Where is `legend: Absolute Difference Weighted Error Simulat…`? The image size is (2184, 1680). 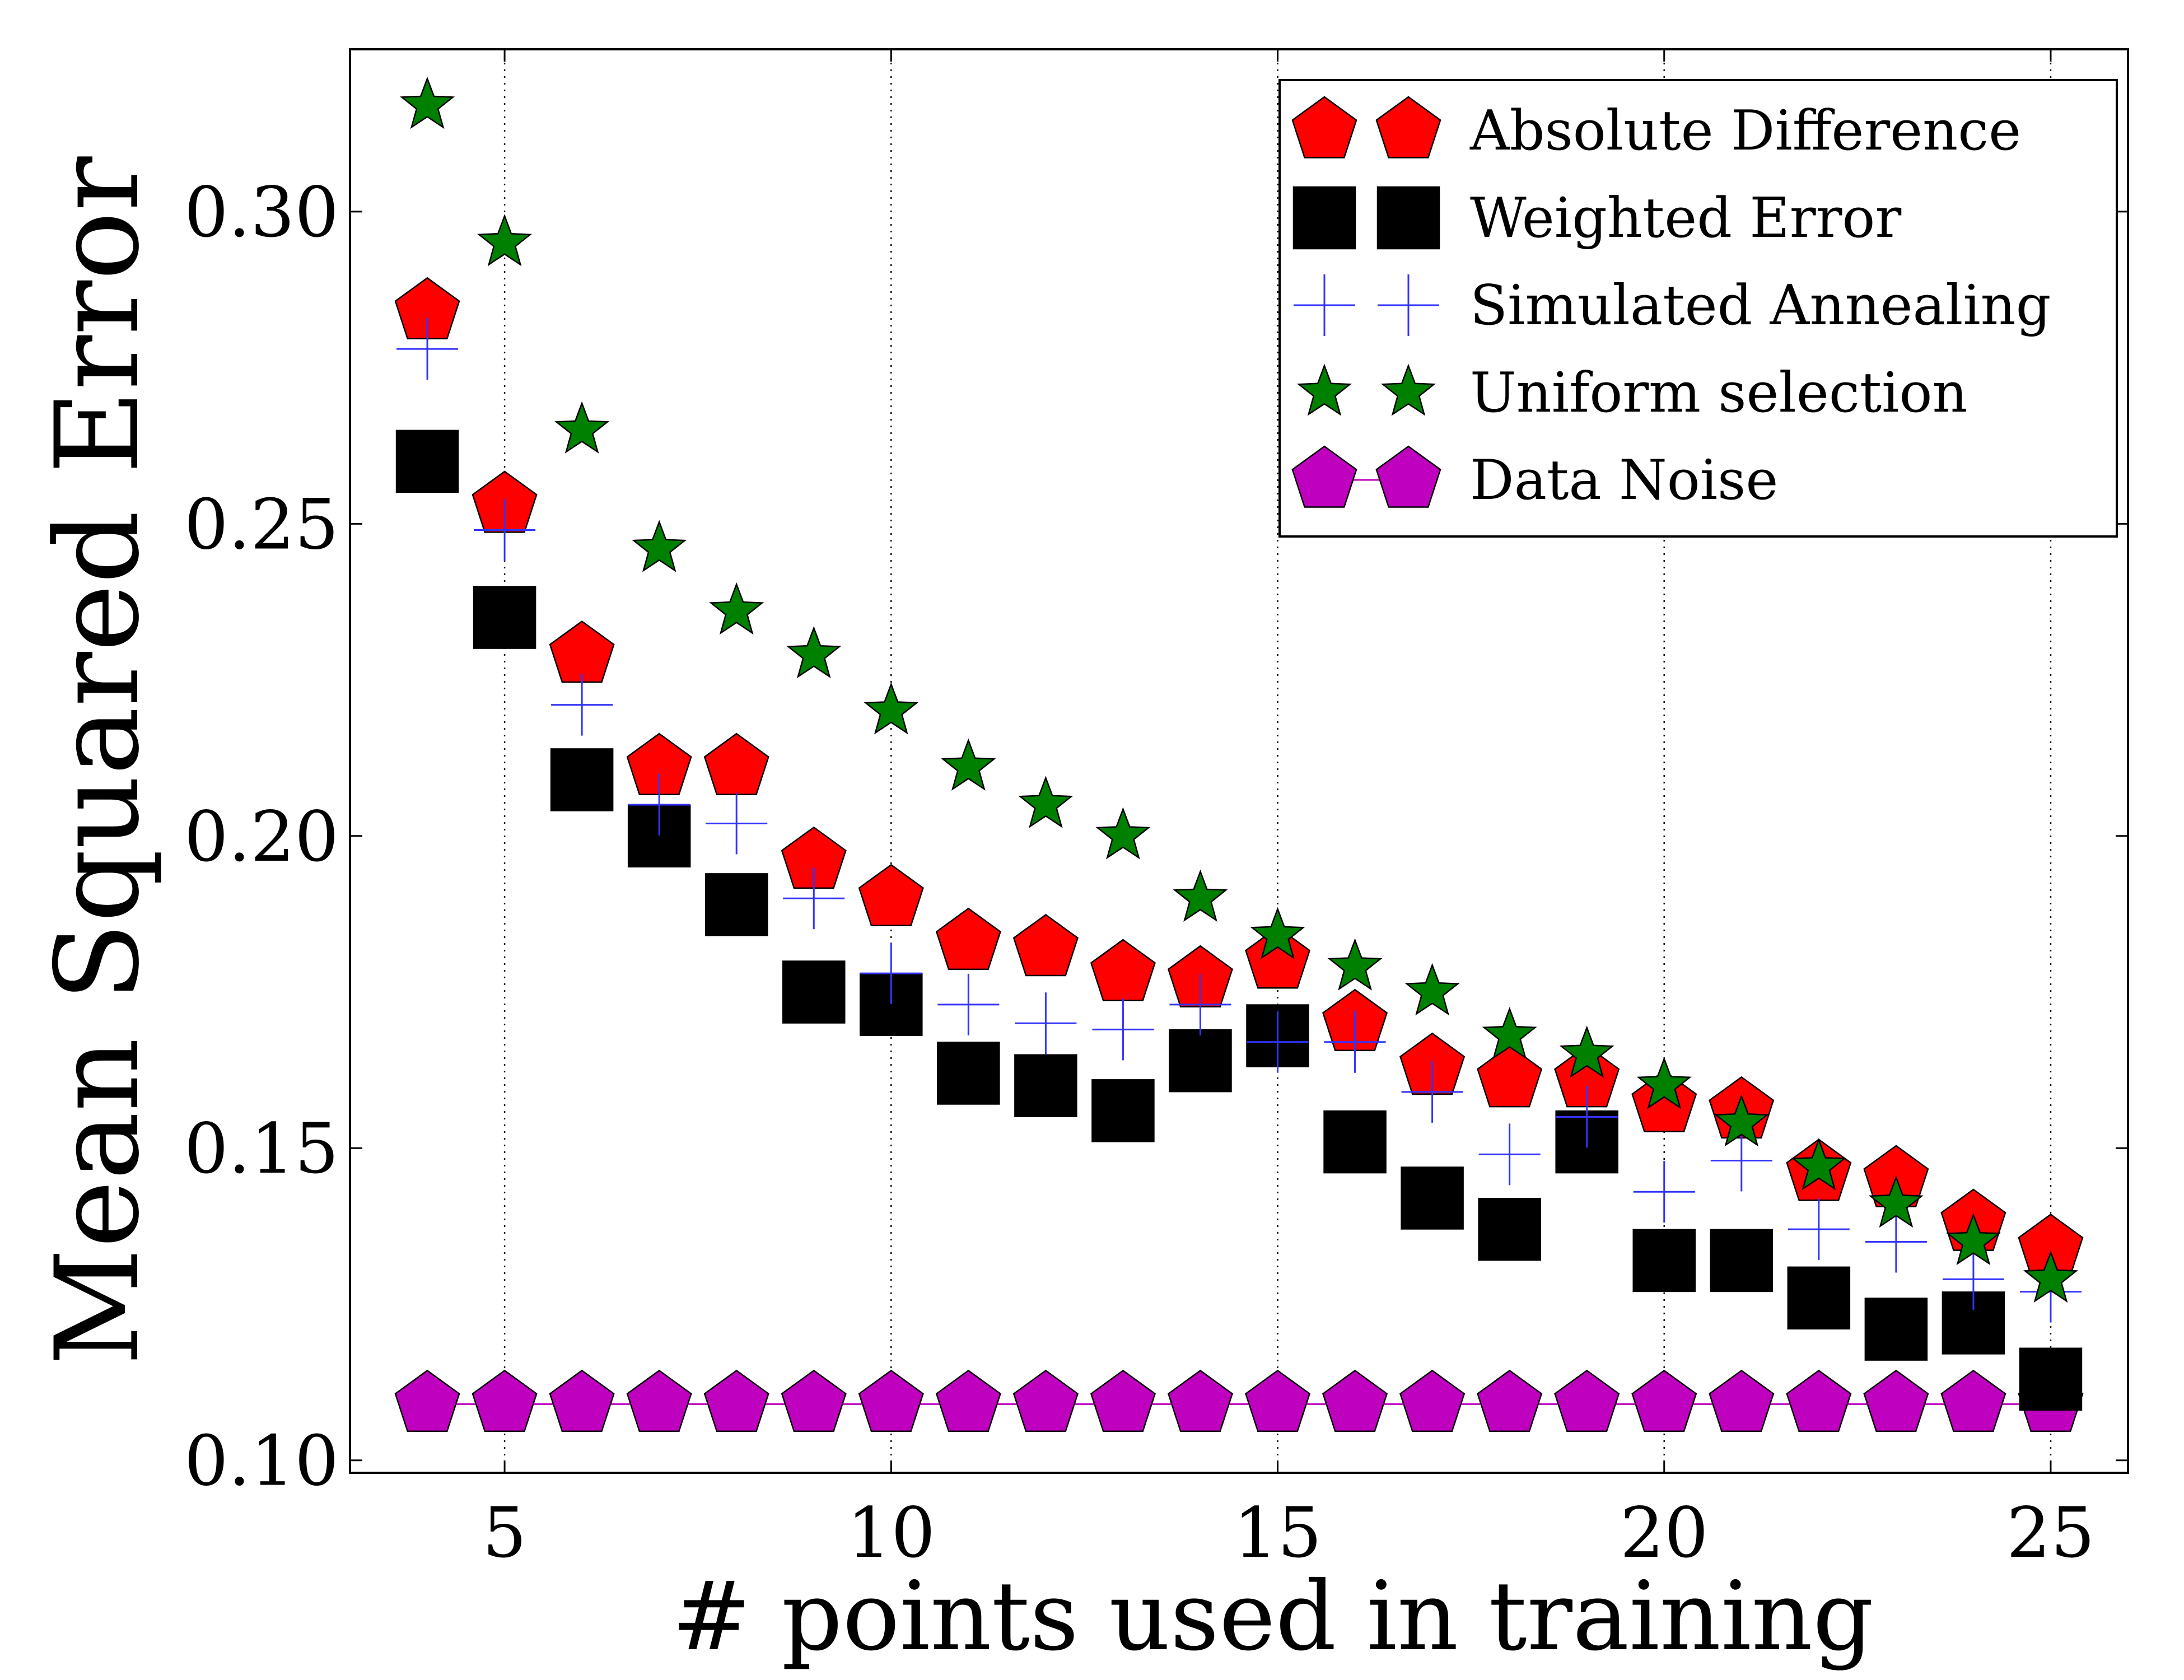
legend: Absolute Difference Weighted Error Simulat… is located at coordinates (1698, 309).